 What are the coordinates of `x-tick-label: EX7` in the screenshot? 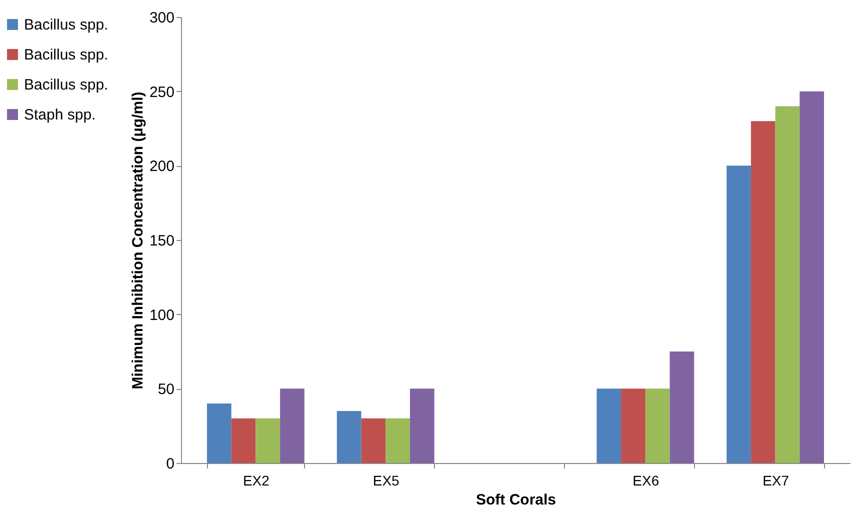 It's located at (776, 480).